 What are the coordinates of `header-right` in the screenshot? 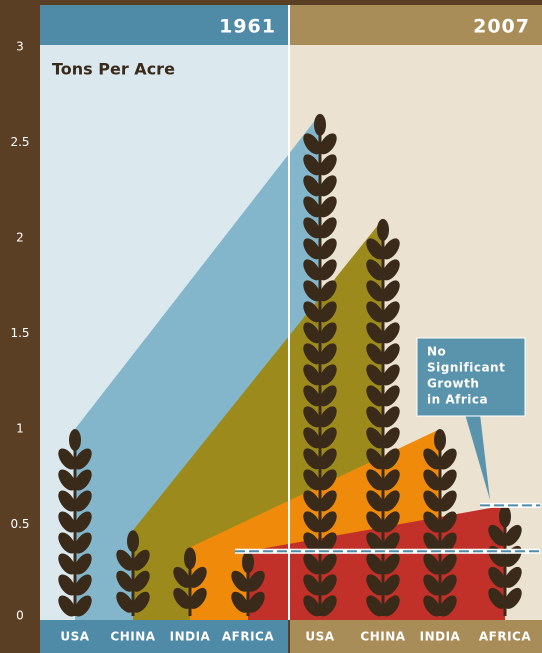 It's located at (416, 25).